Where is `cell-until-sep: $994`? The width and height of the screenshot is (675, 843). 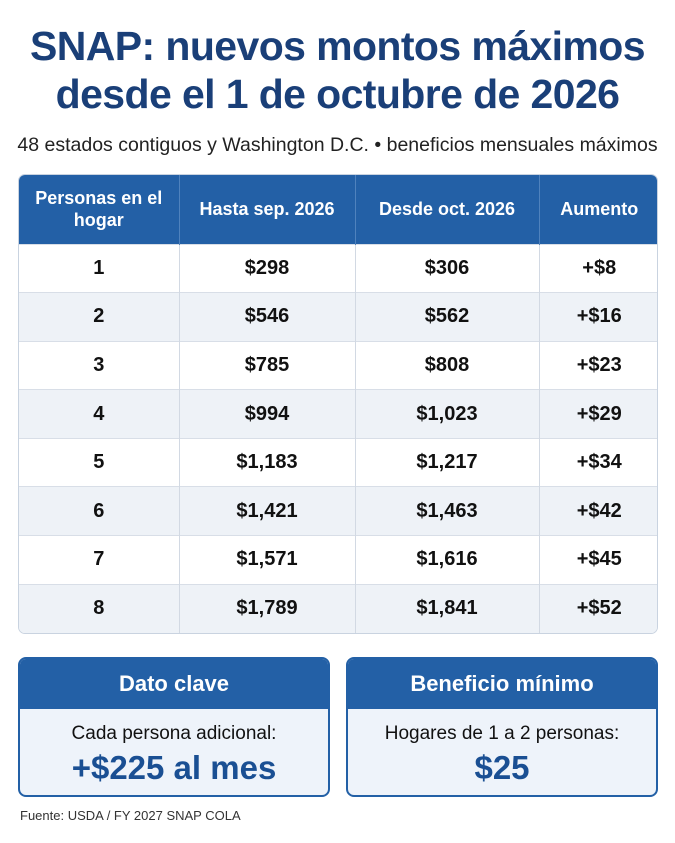 cell-until-sep: $994 is located at coordinates (267, 414).